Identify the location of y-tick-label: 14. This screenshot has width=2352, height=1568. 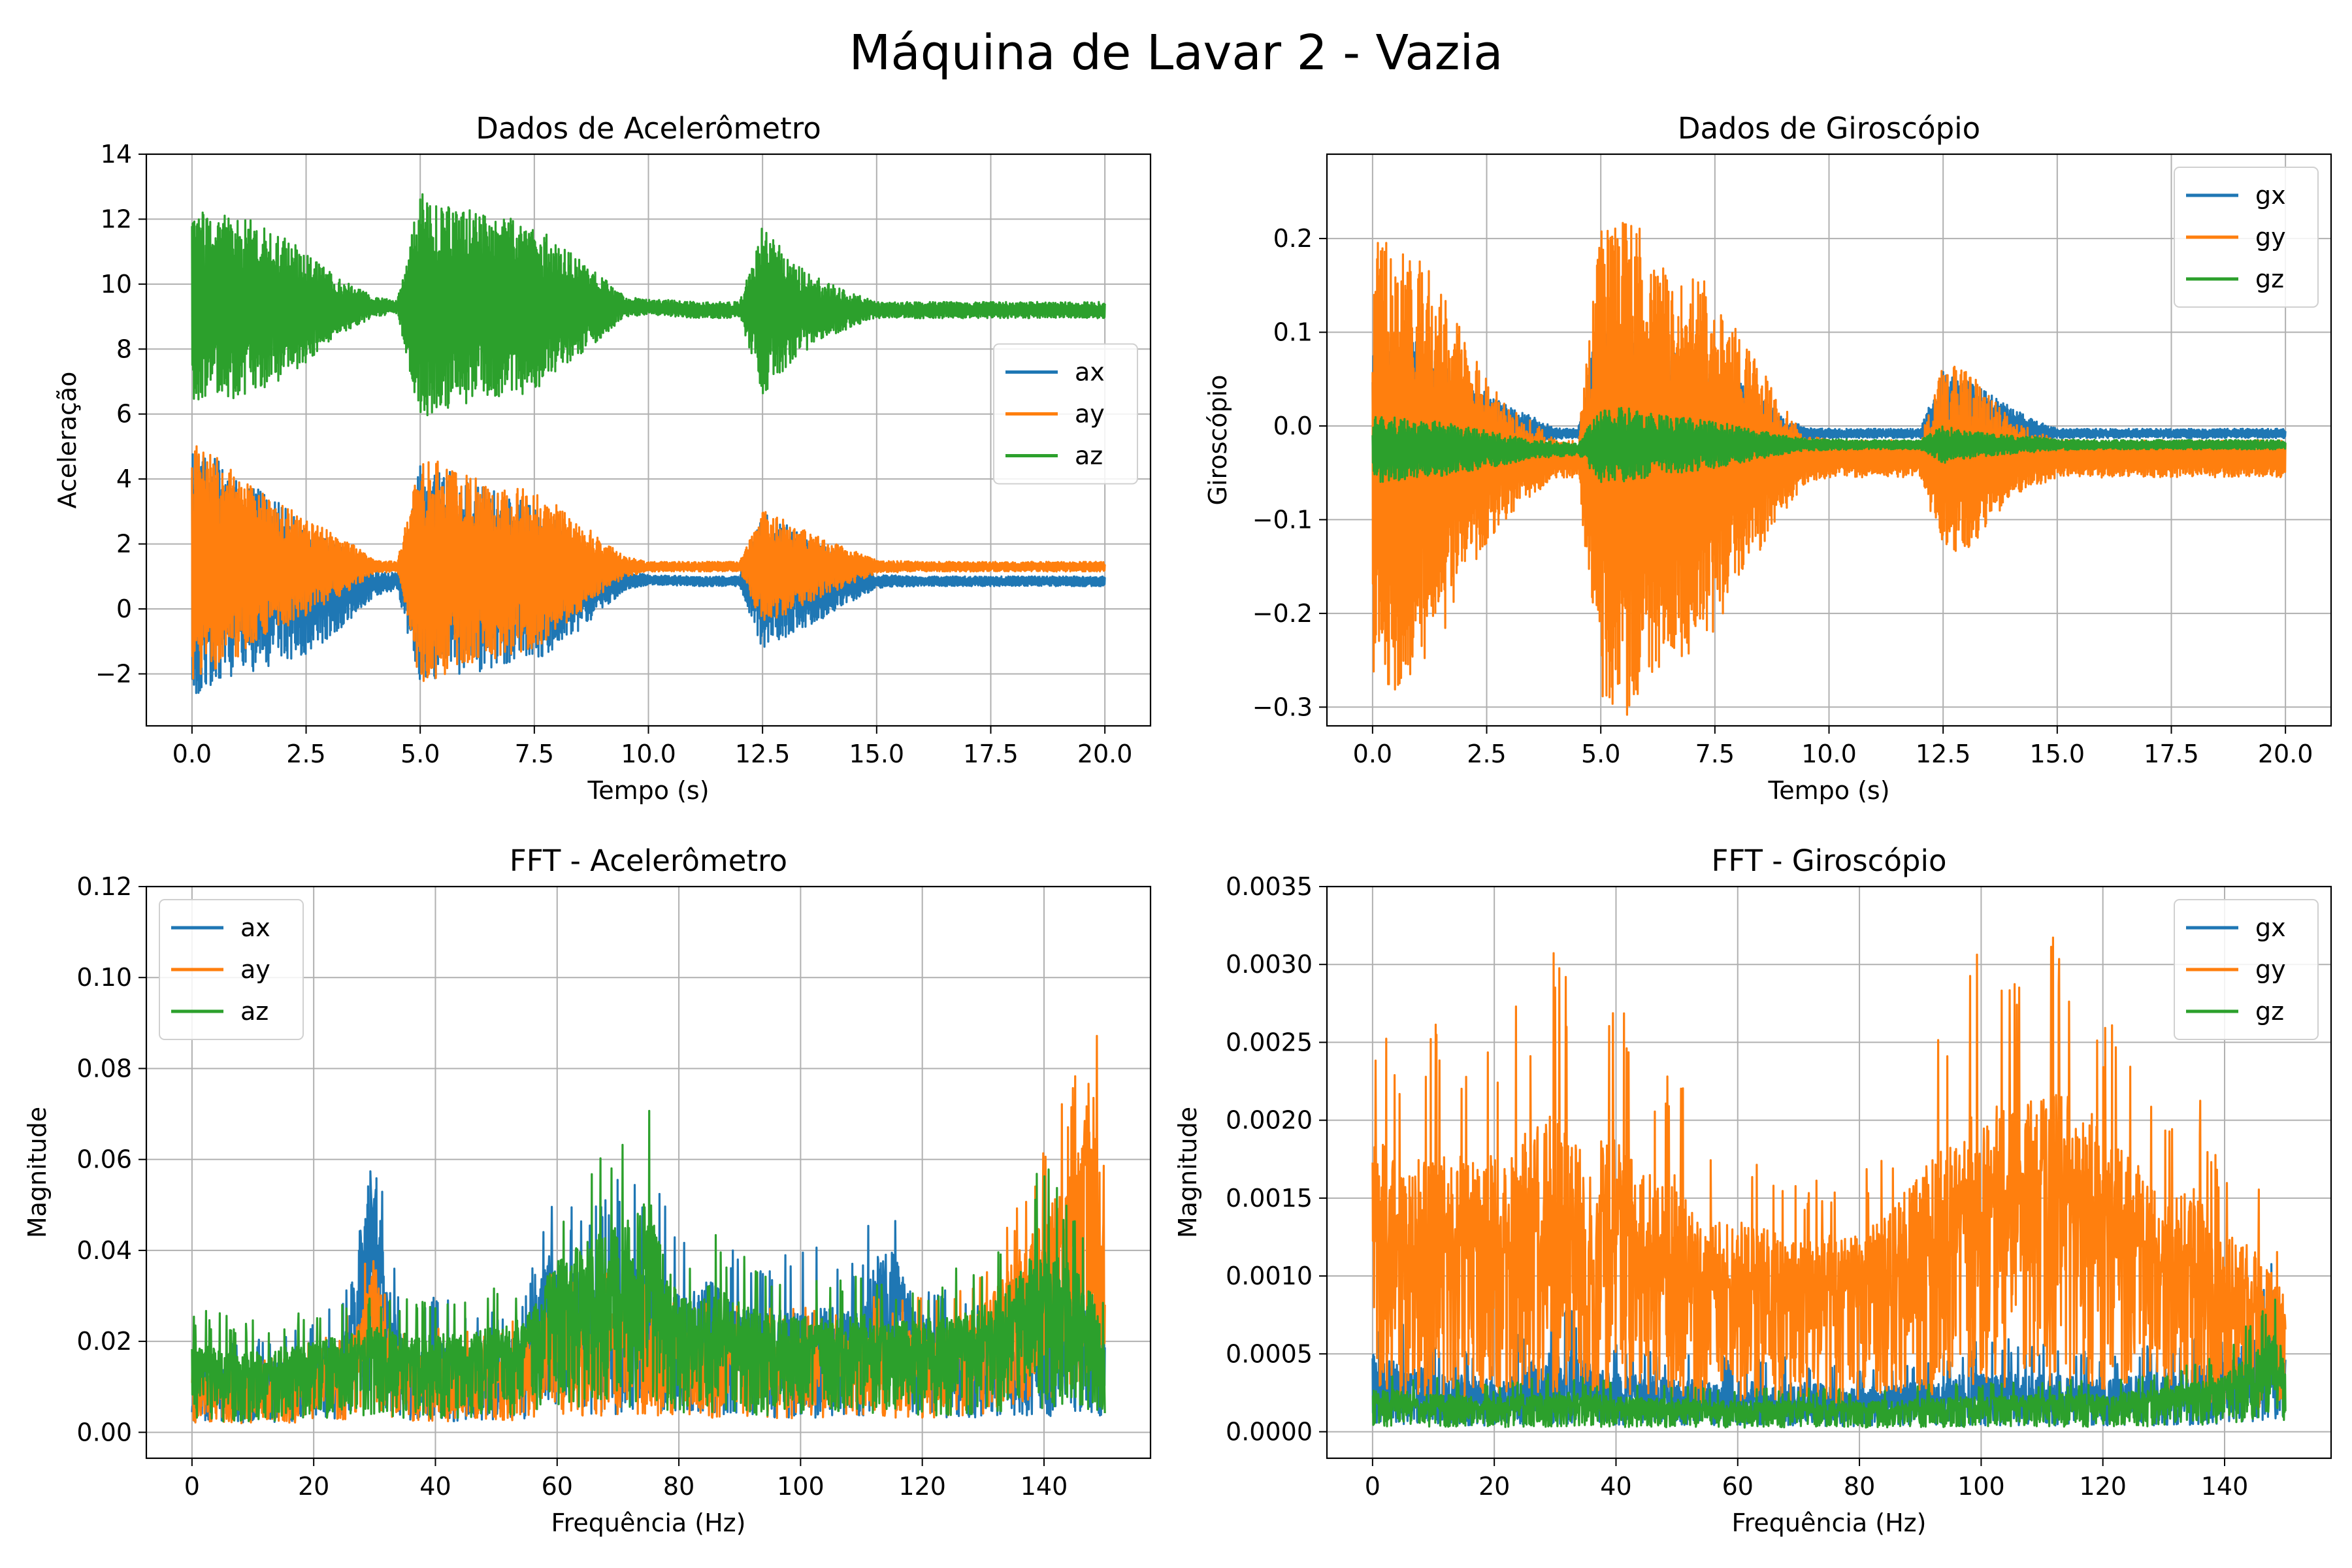
(116, 154).